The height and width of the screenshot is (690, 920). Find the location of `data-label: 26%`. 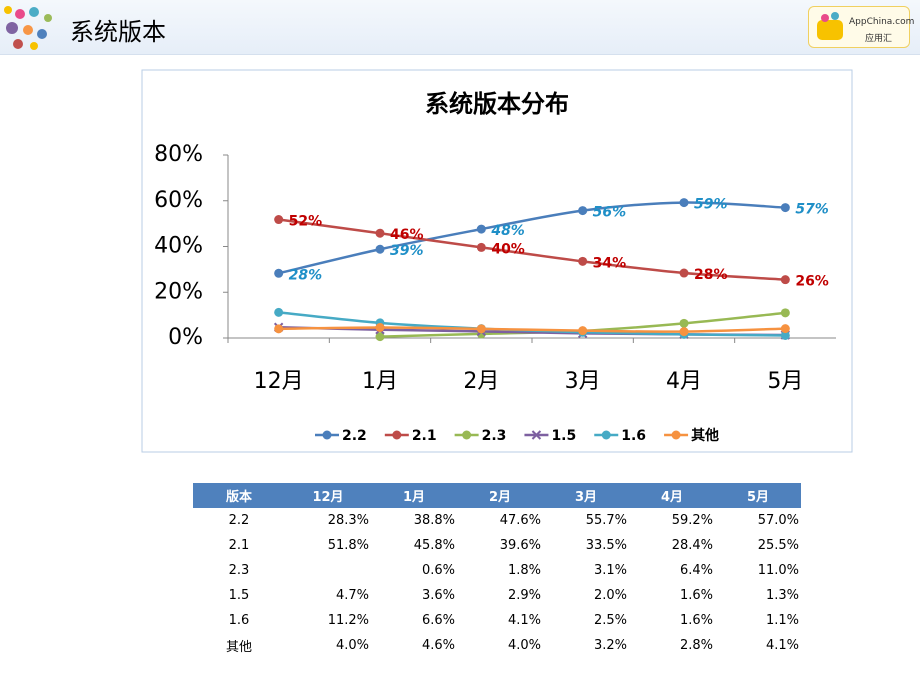

data-label: 26% is located at coordinates (812, 282).